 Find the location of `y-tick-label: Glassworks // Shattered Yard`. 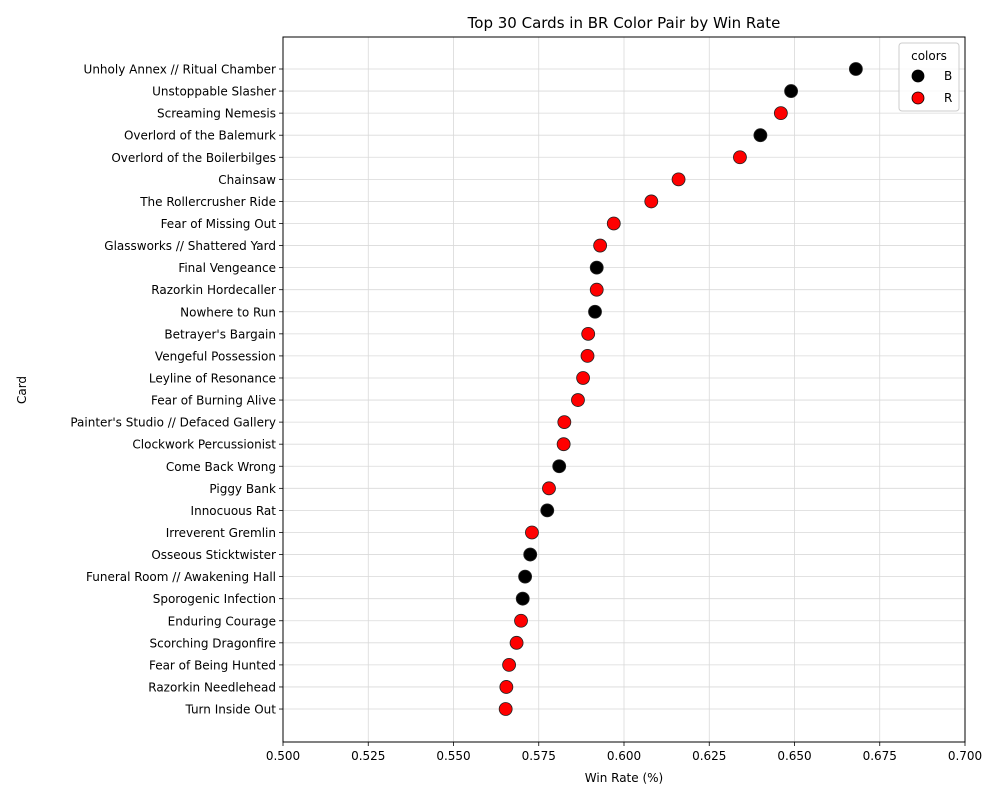

y-tick-label: Glassworks // Shattered Yard is located at coordinates (190, 246).